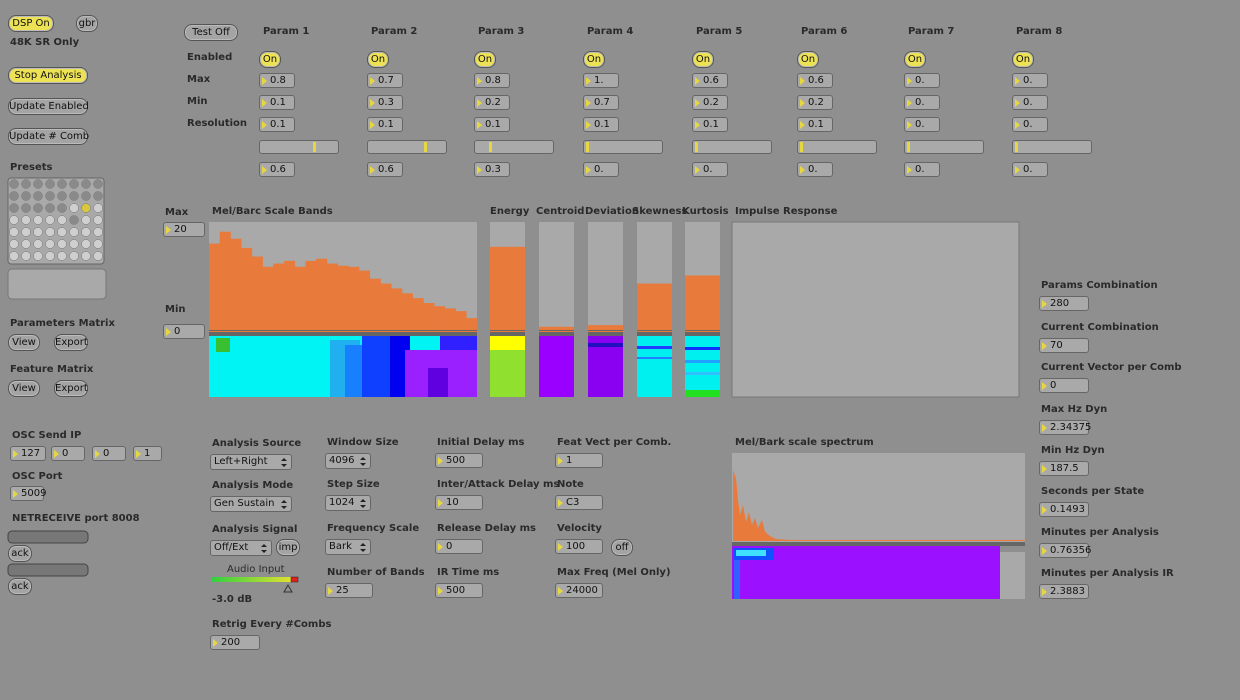 This screenshot has width=1240, height=700. What do you see at coordinates (31, 23) in the screenshot?
I see `dsp-button: DSP On` at bounding box center [31, 23].